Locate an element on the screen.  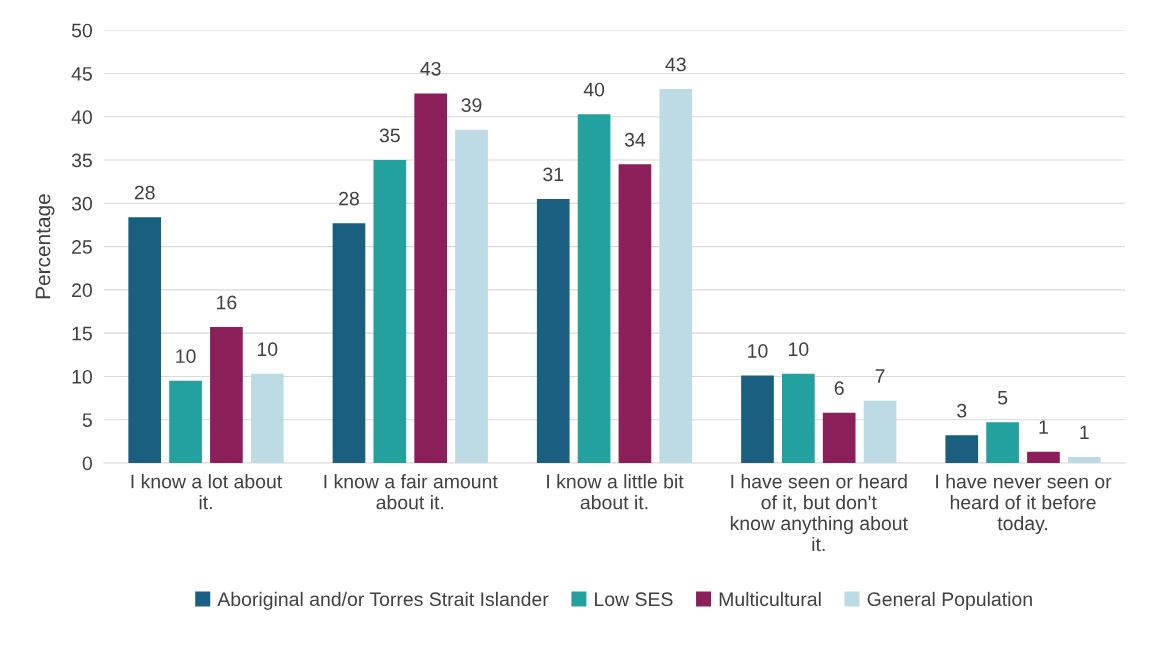
legend-label: General Population is located at coordinates (949, 600).